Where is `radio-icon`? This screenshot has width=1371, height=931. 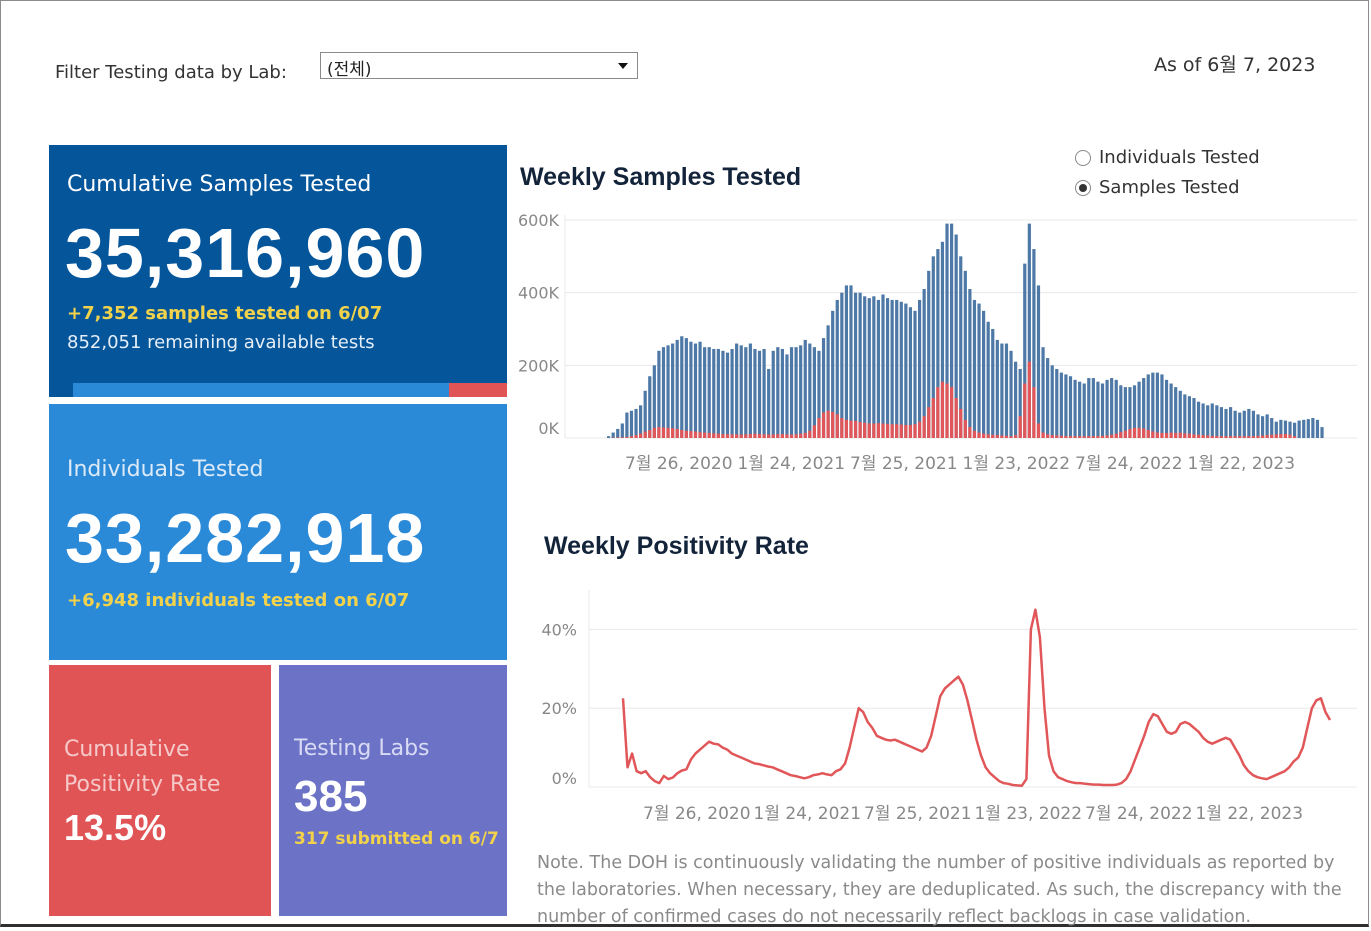
radio-icon is located at coordinates (1083, 158).